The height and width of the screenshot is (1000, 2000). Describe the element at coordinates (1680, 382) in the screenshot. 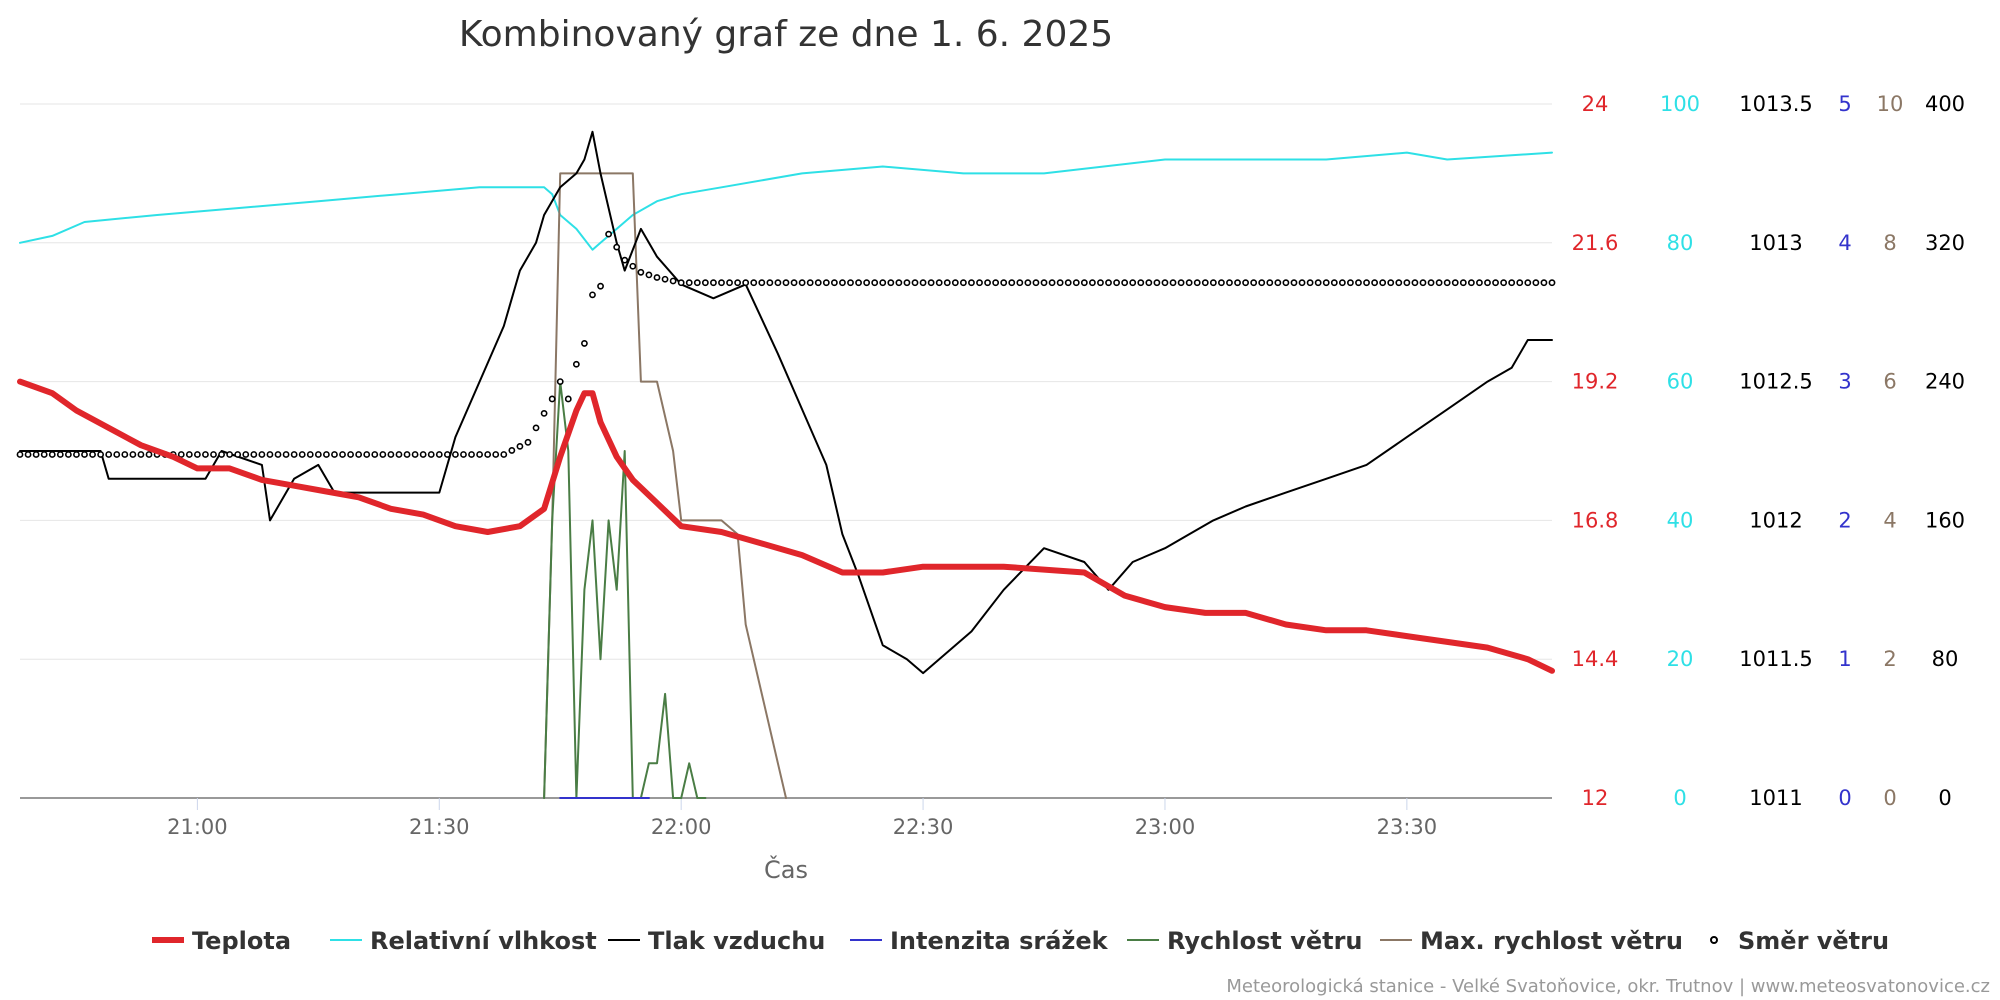

I see `y-tick-label: 60` at that location.